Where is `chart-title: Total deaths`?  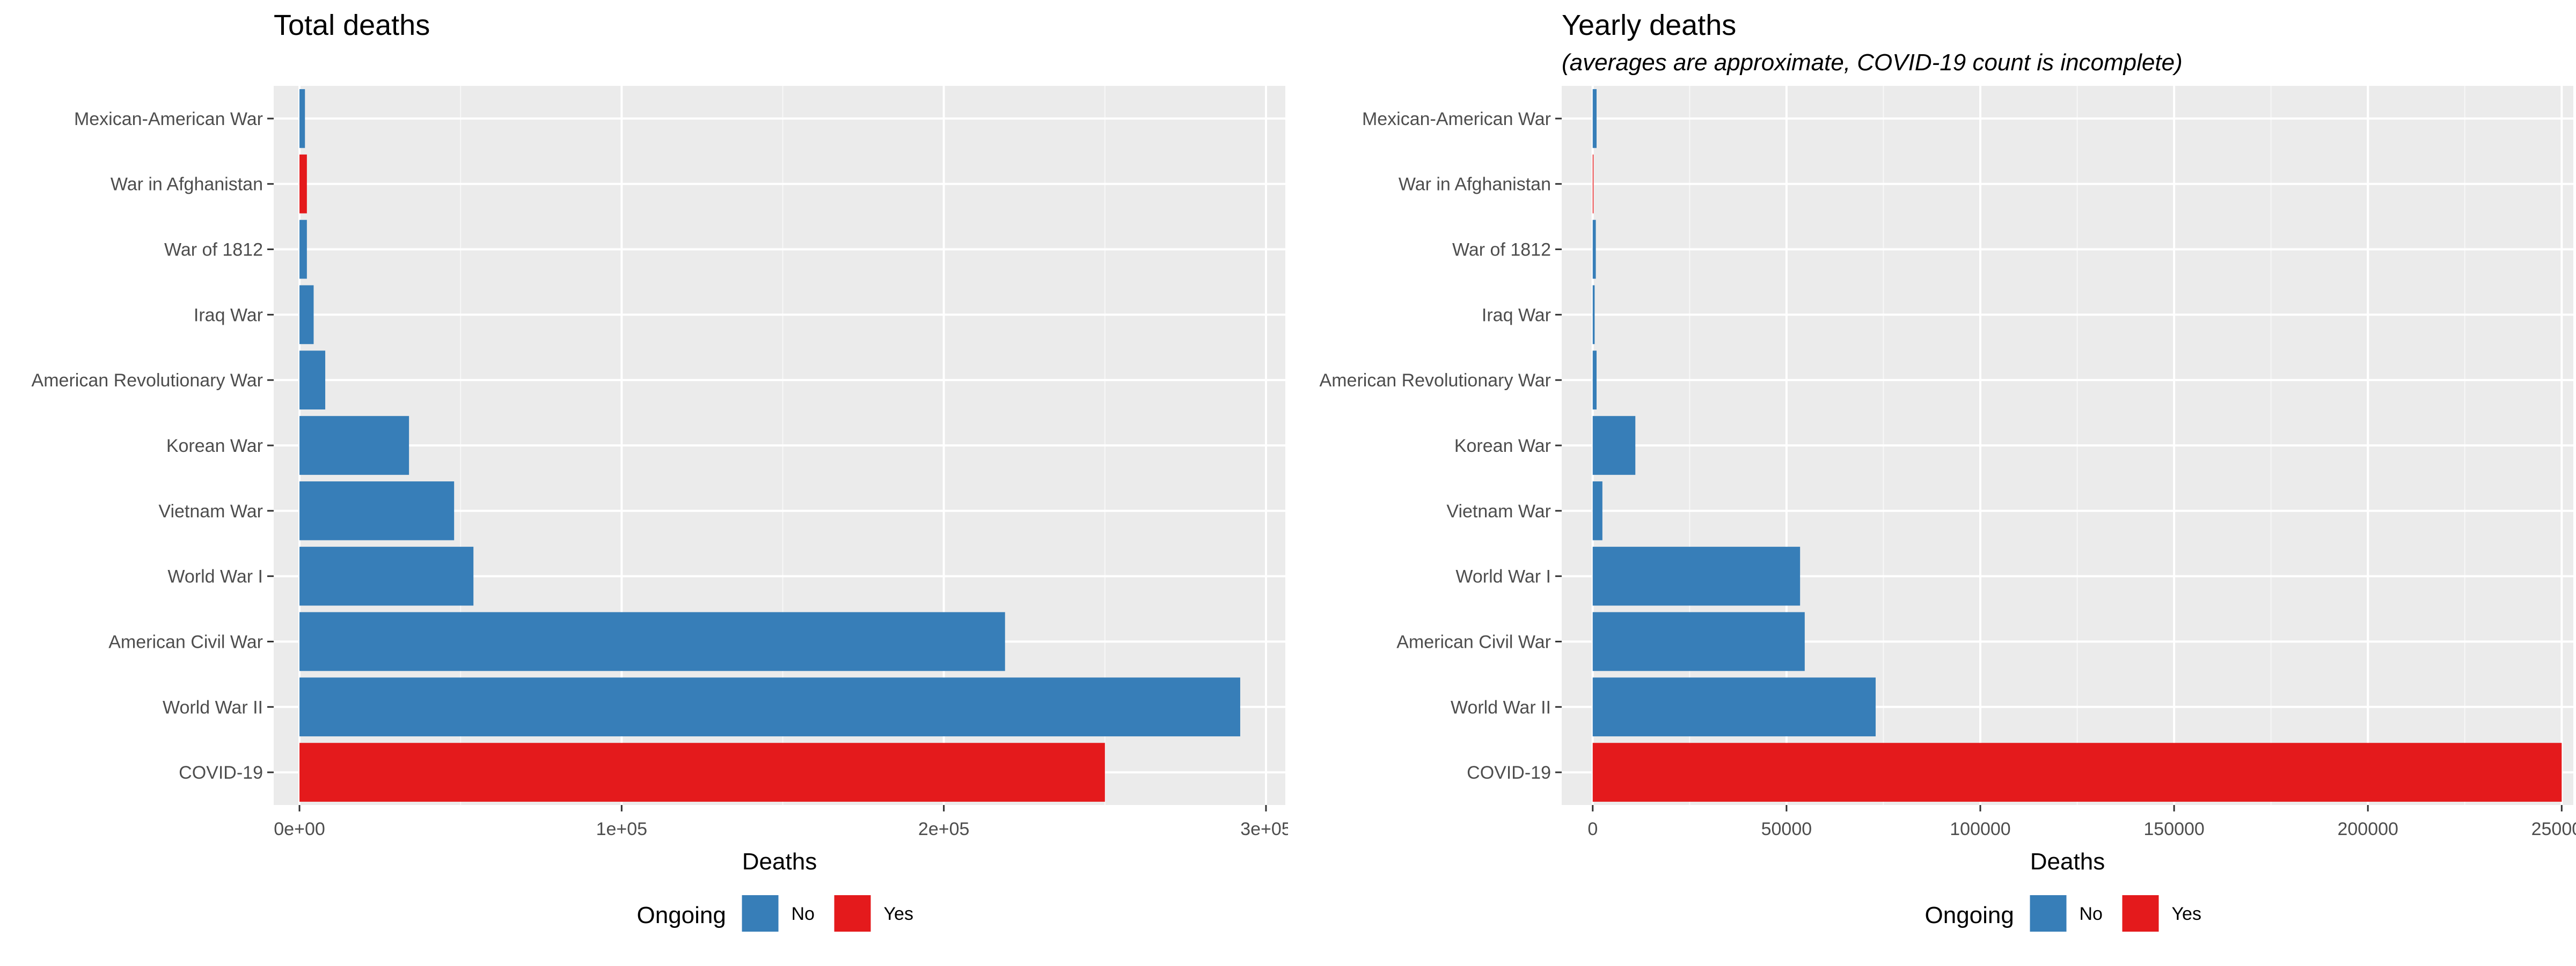
chart-title: Total deaths is located at coordinates (352, 25).